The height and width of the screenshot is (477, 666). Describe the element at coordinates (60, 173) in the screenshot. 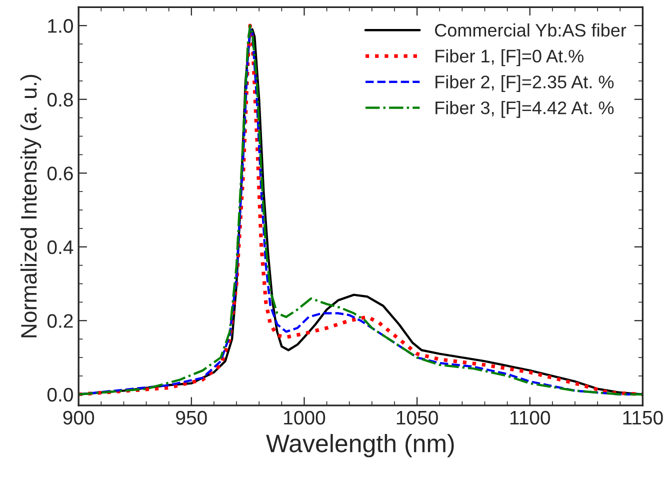

I see `y-tick-label: 0.6` at that location.